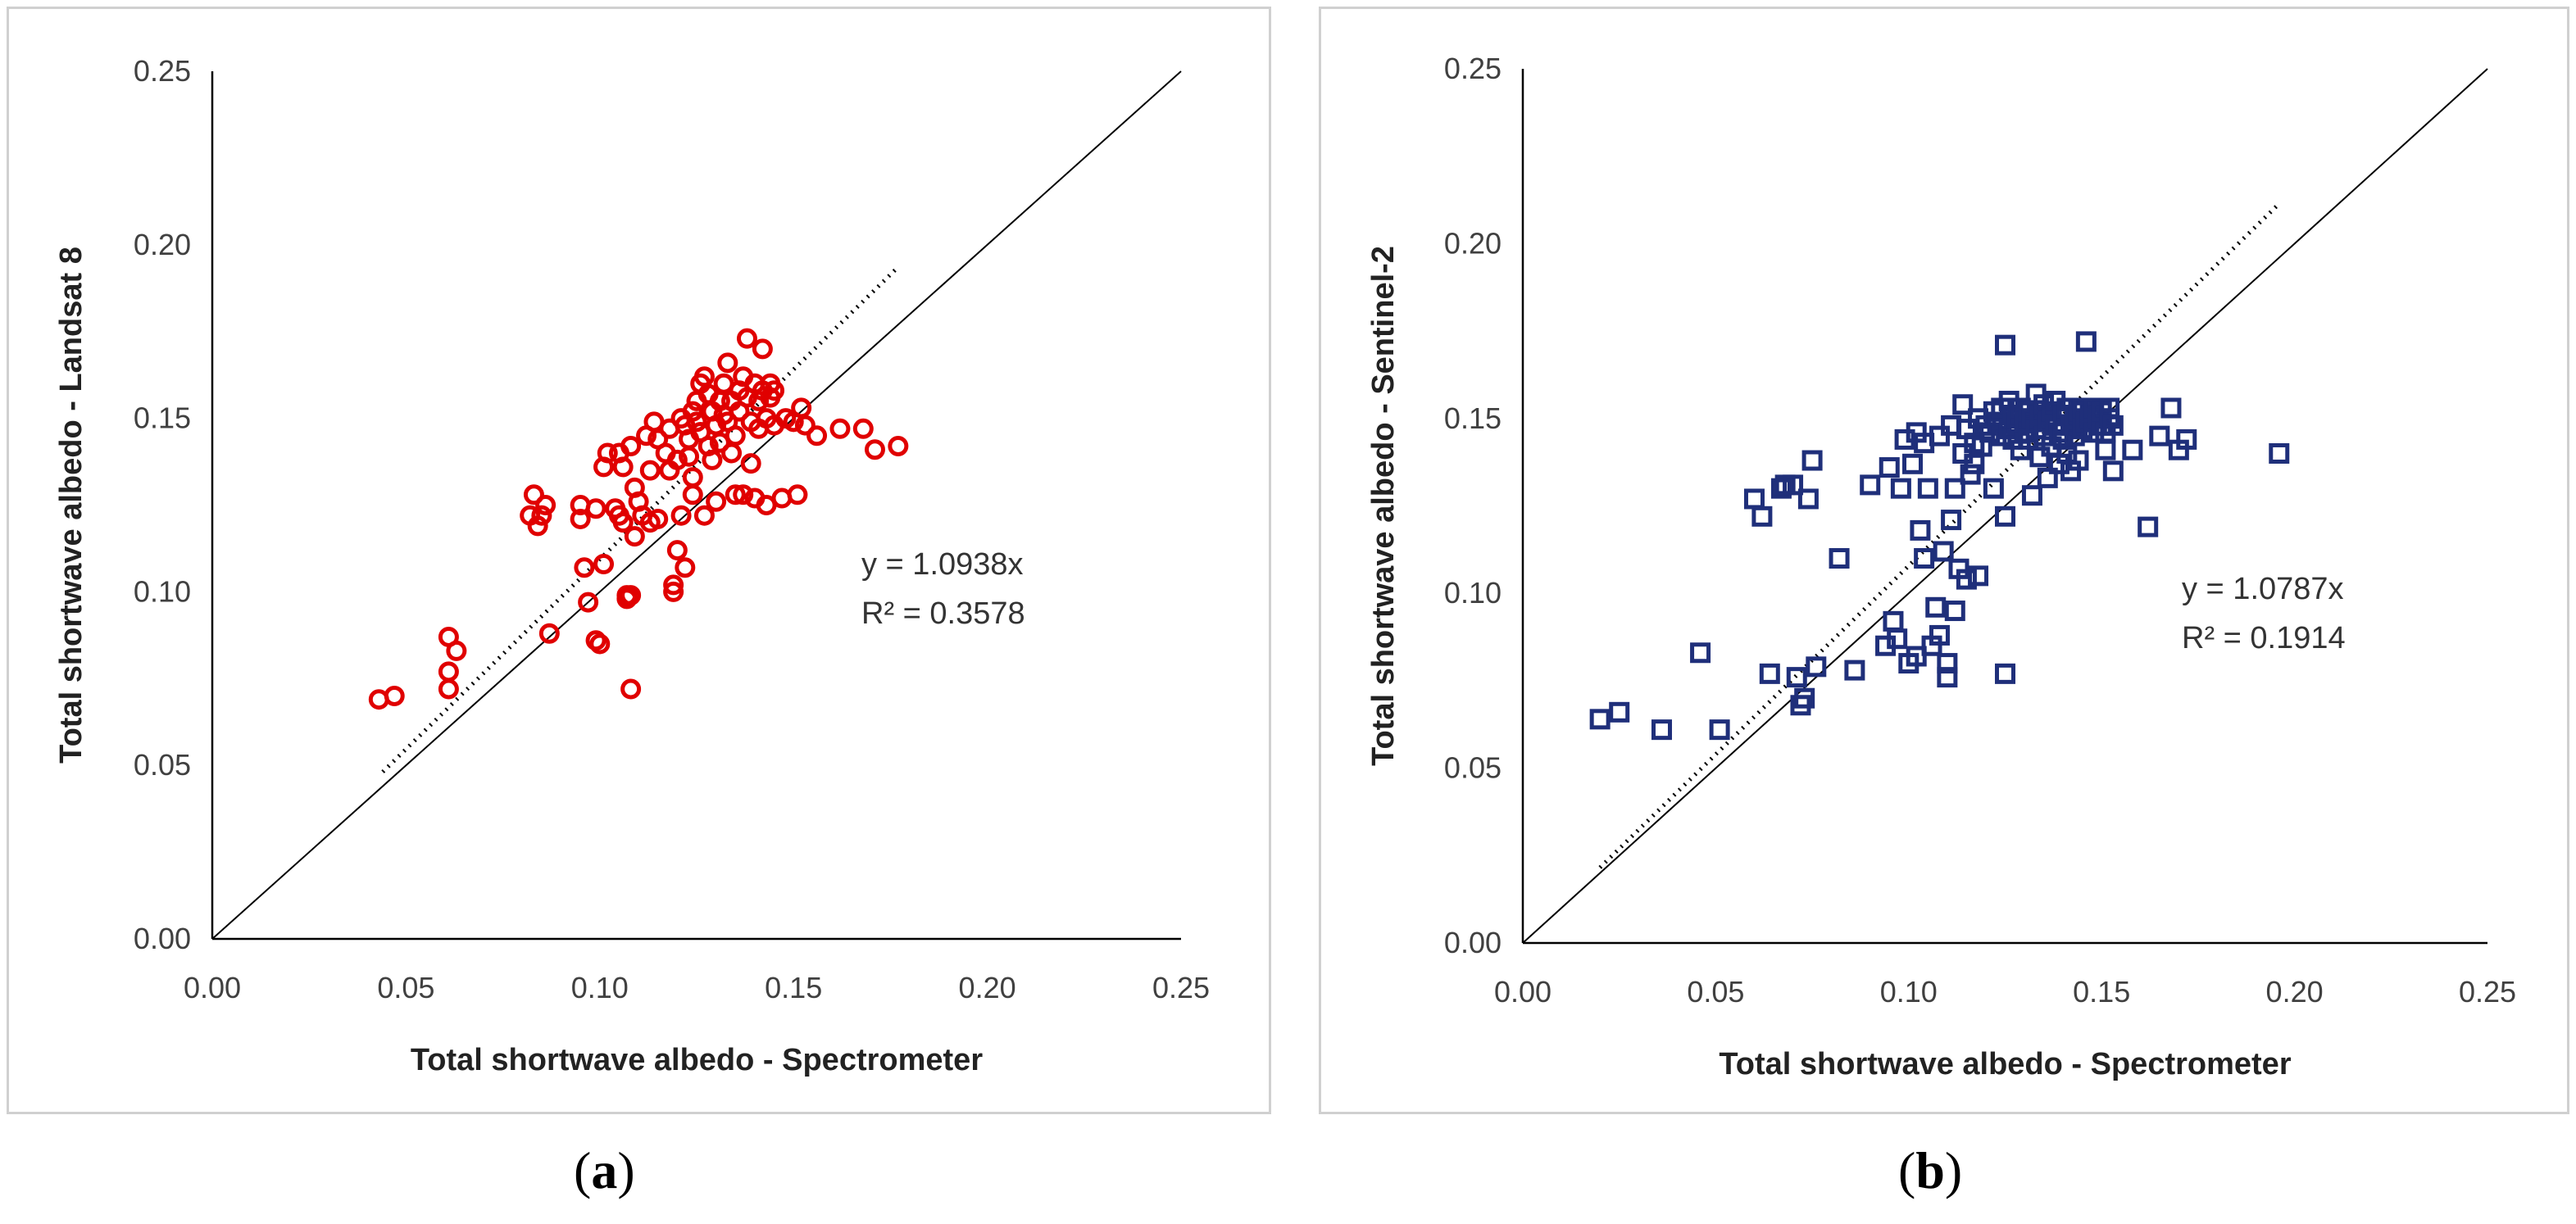 The height and width of the screenshot is (1224, 2576). Describe the element at coordinates (71, 506) in the screenshot. I see `y-axis-title: Total shortwave albedo - Landsat 8` at that location.